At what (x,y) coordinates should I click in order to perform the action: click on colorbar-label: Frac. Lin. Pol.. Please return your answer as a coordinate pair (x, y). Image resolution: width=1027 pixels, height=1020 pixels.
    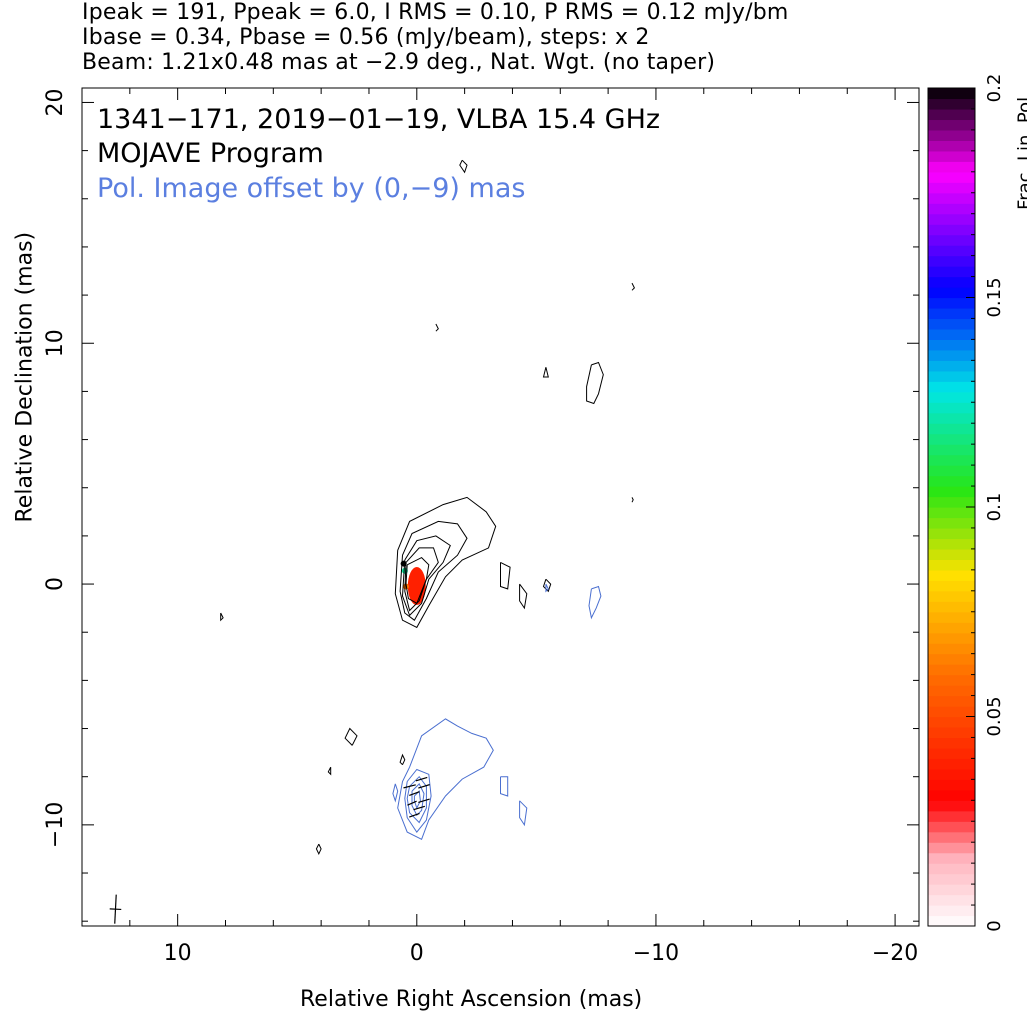
    Looking at the image, I should click on (1020, 150).